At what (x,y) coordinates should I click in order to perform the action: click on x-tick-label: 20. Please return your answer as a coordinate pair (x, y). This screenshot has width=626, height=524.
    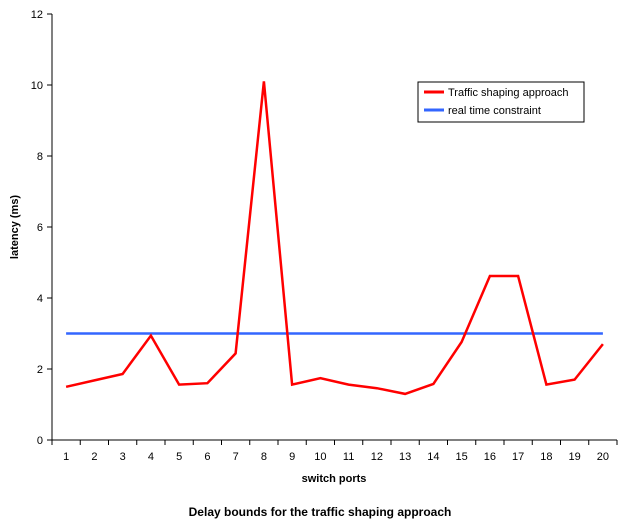
    Looking at the image, I should click on (603, 457).